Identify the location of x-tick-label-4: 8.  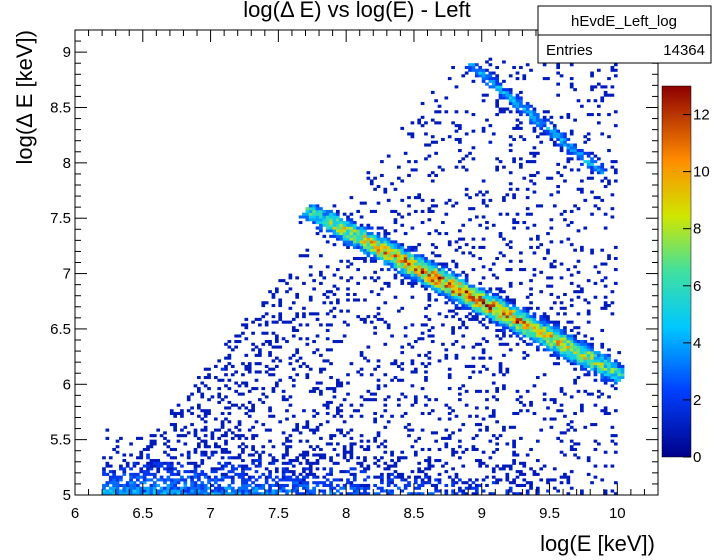
(346, 513).